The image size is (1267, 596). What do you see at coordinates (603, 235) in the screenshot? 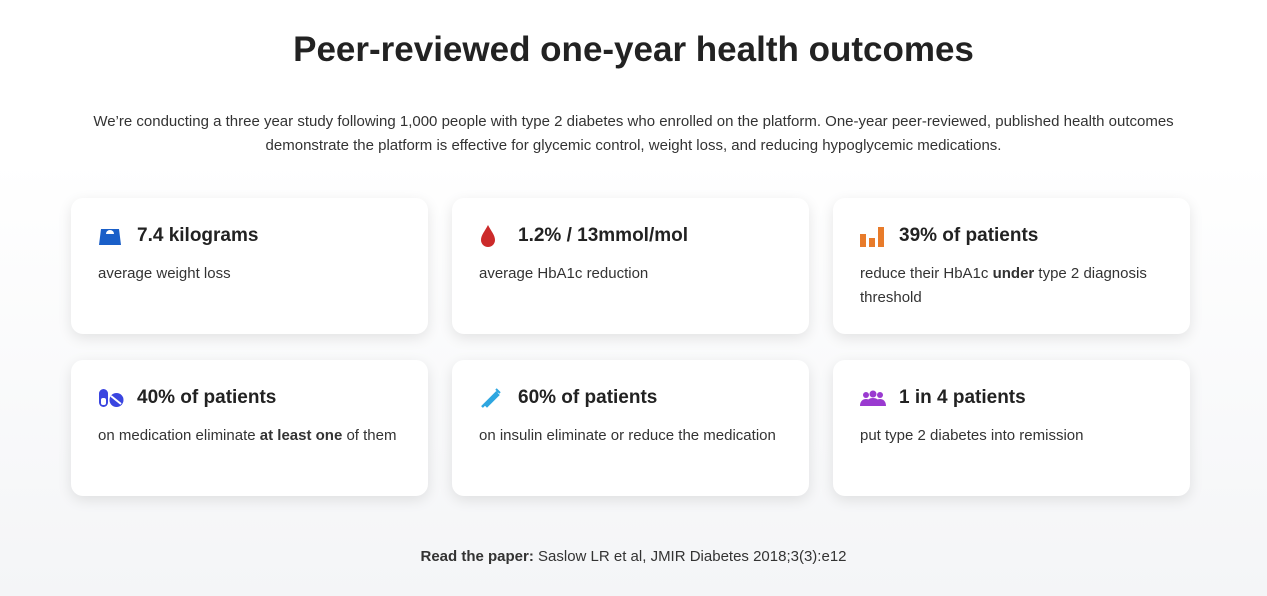
I see `stat-value: 1.2% / 13mmol/mol` at bounding box center [603, 235].